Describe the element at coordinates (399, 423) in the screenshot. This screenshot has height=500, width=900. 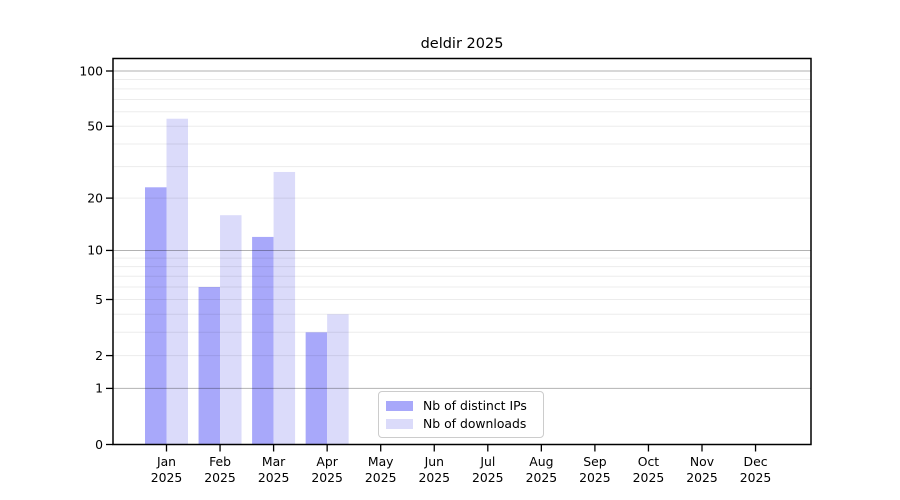
I see `legend-swatch-downloads` at that location.